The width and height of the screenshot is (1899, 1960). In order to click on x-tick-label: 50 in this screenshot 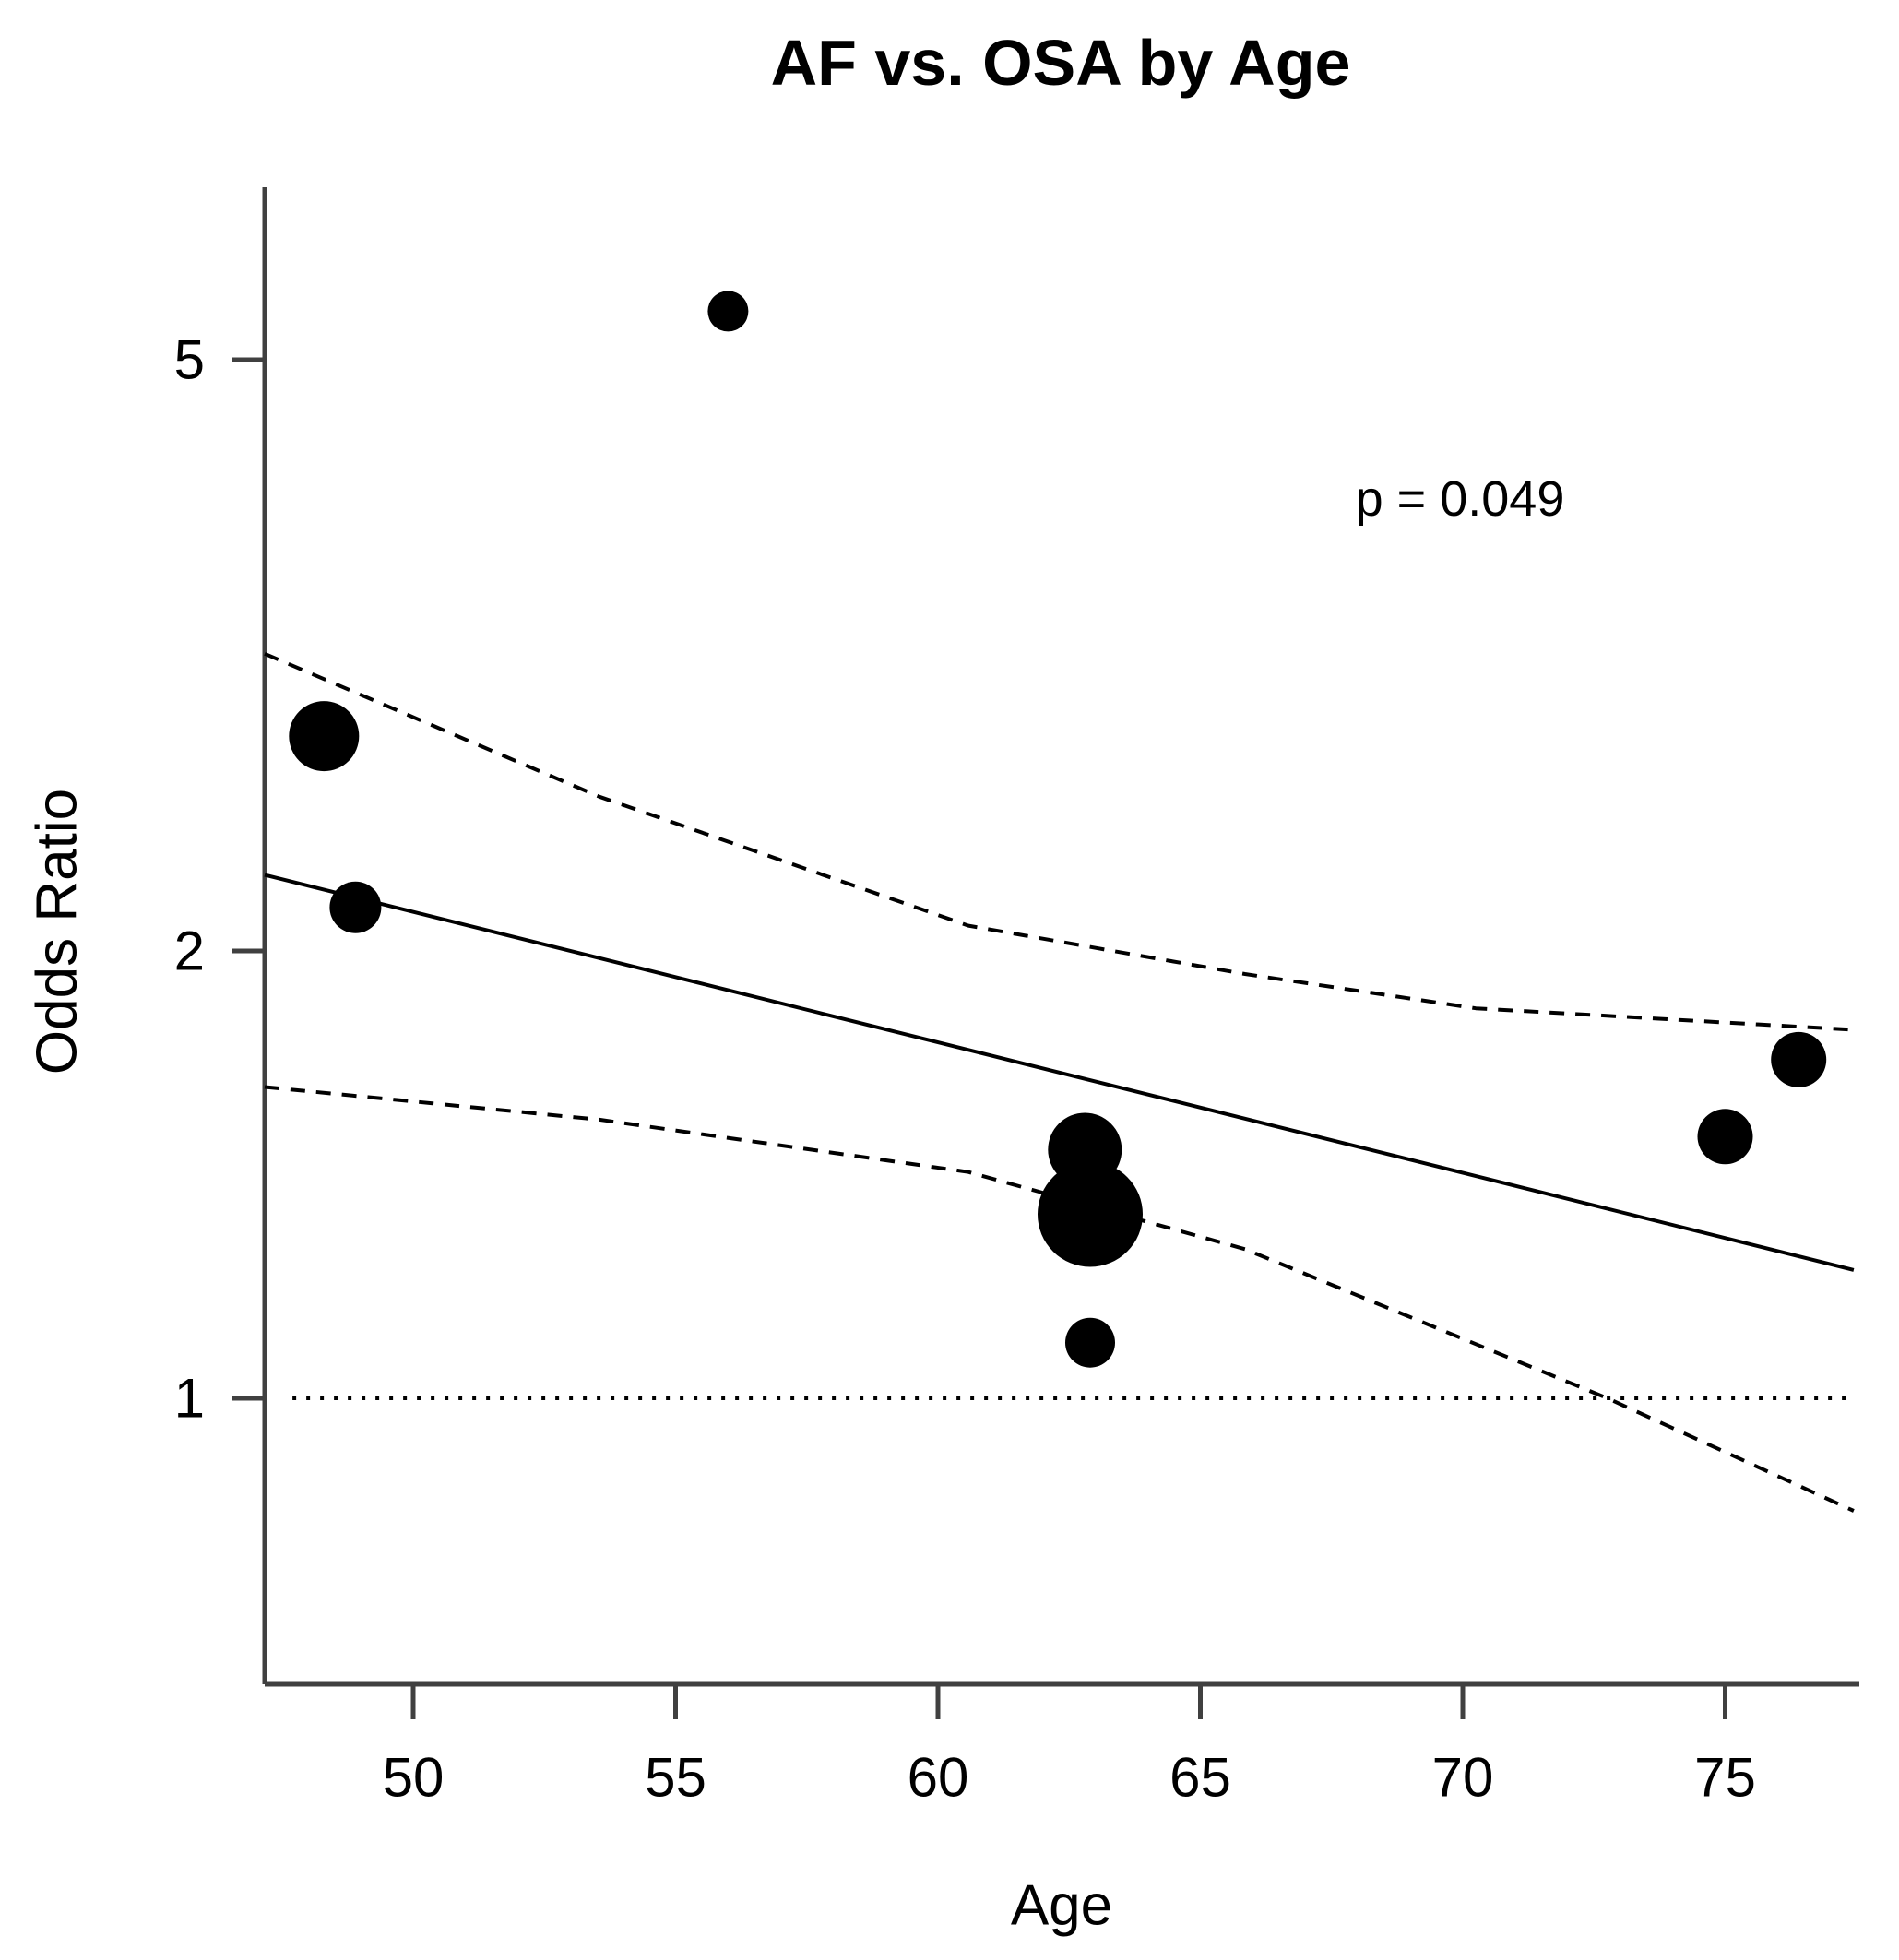, I will do `click(414, 1778)`.